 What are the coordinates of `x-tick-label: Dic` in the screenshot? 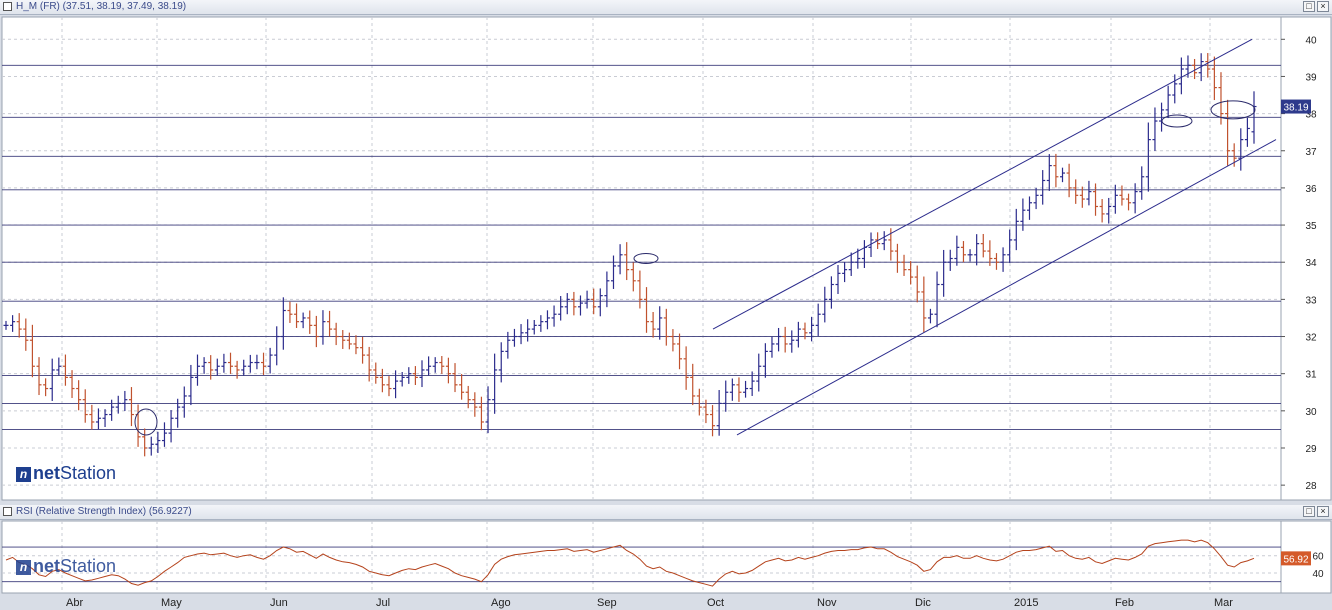 It's located at (923, 603).